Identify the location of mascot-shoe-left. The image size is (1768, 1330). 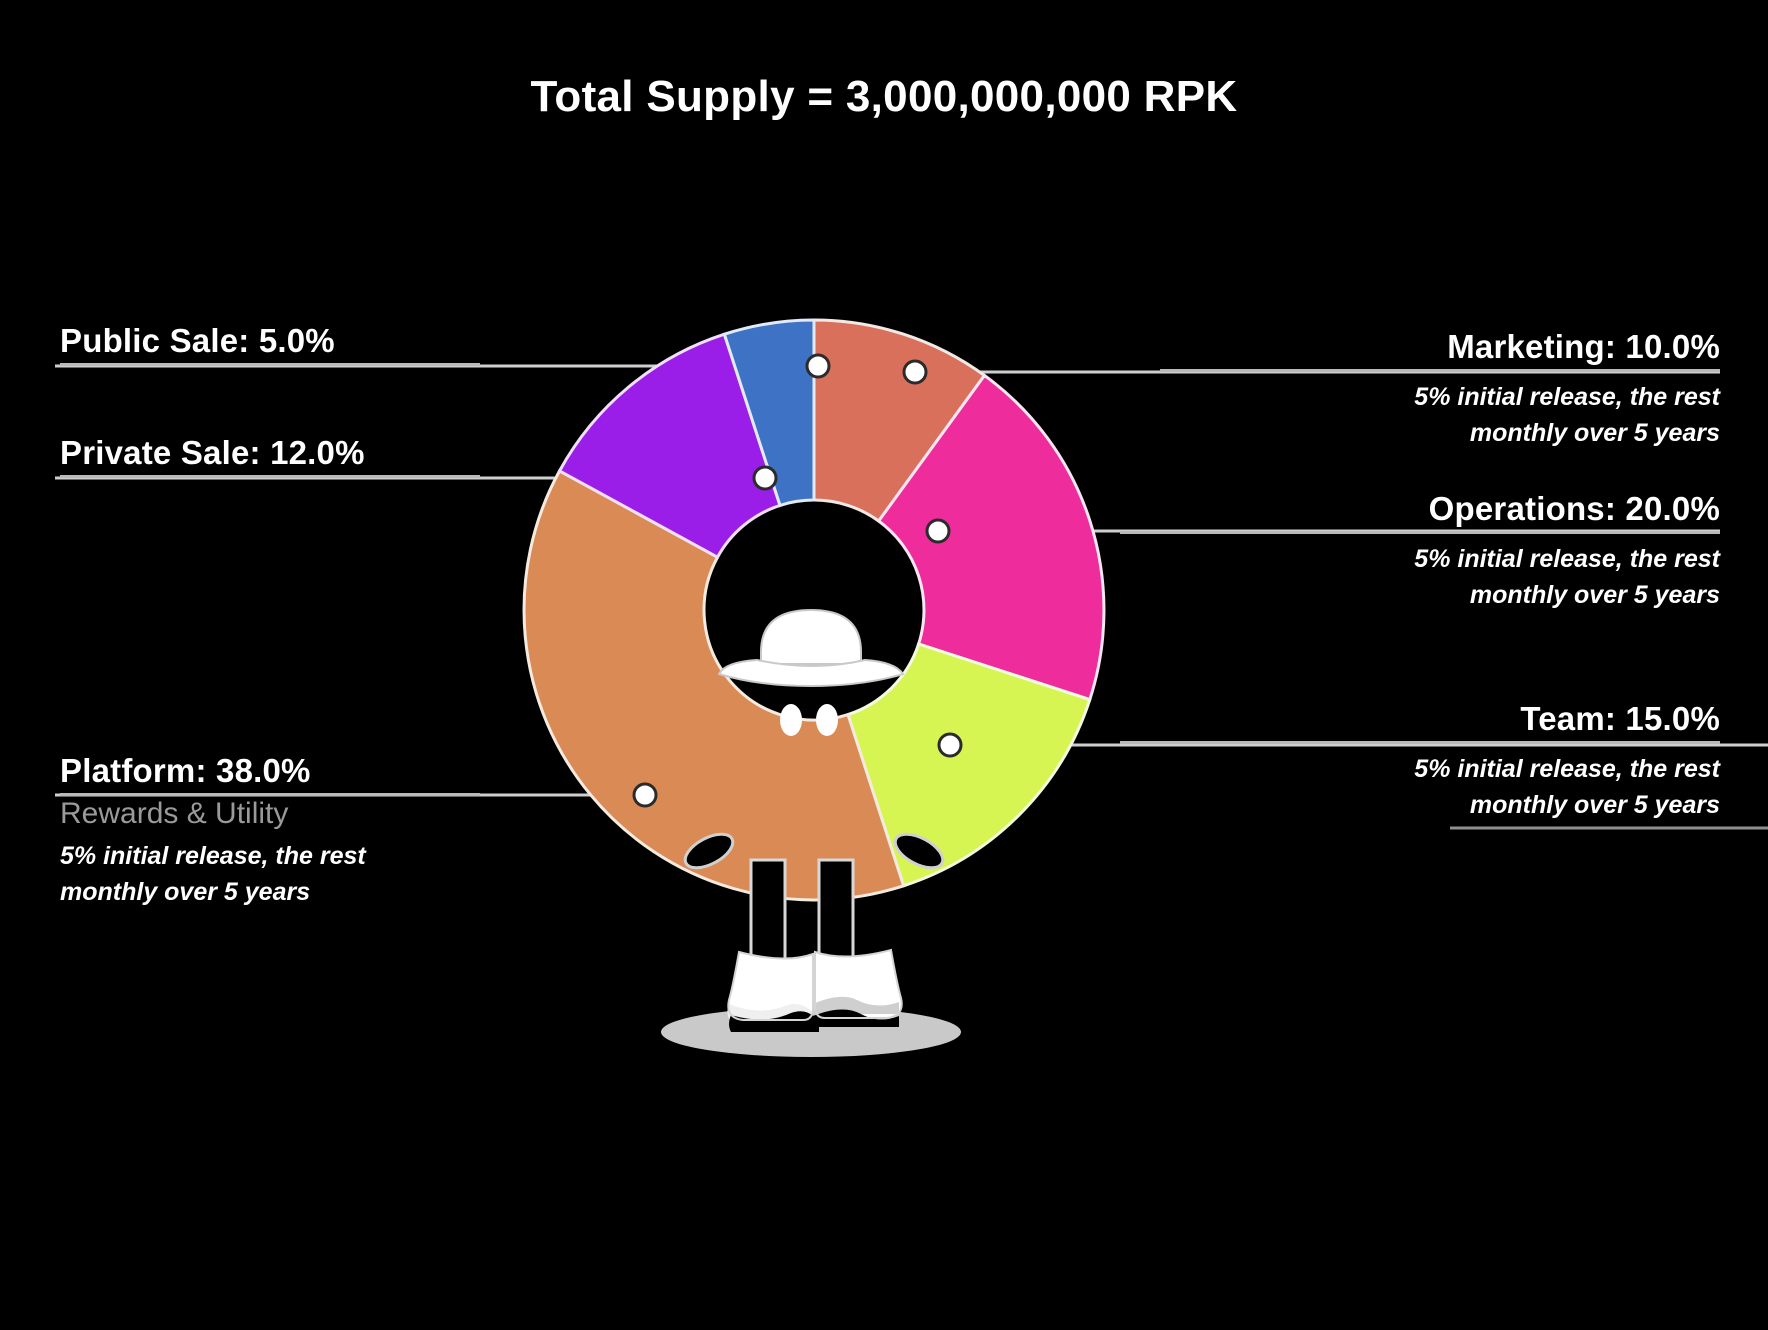
(773, 991).